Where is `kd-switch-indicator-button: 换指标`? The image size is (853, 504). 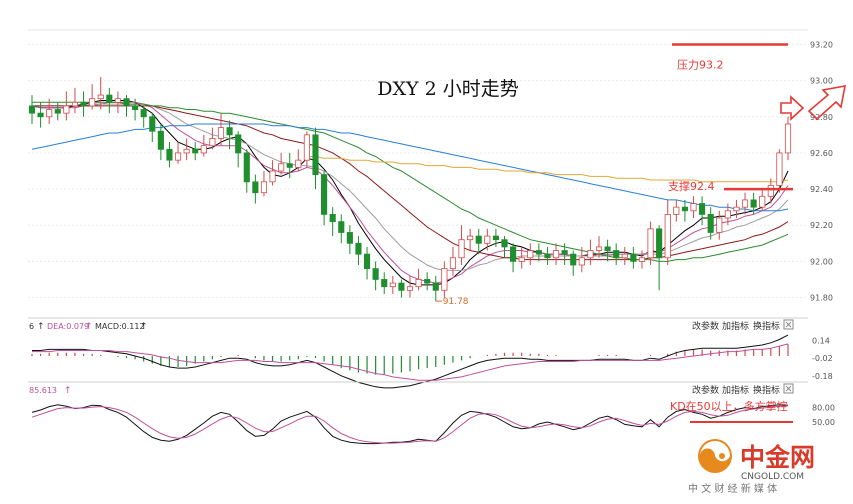 kd-switch-indicator-button: 换指标 is located at coordinates (766, 390).